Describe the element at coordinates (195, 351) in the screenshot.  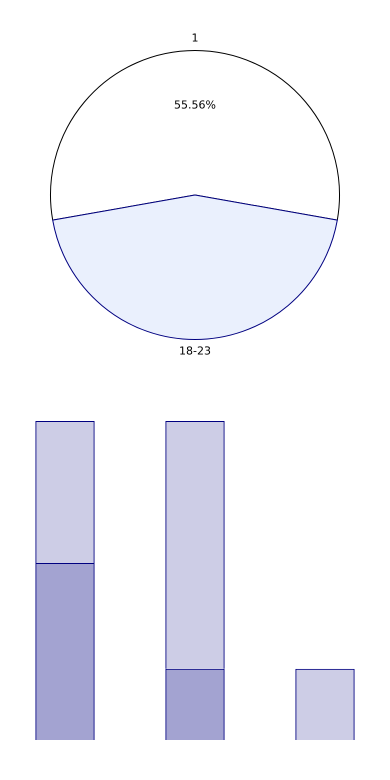
I see `slice-label: 18-23` at that location.